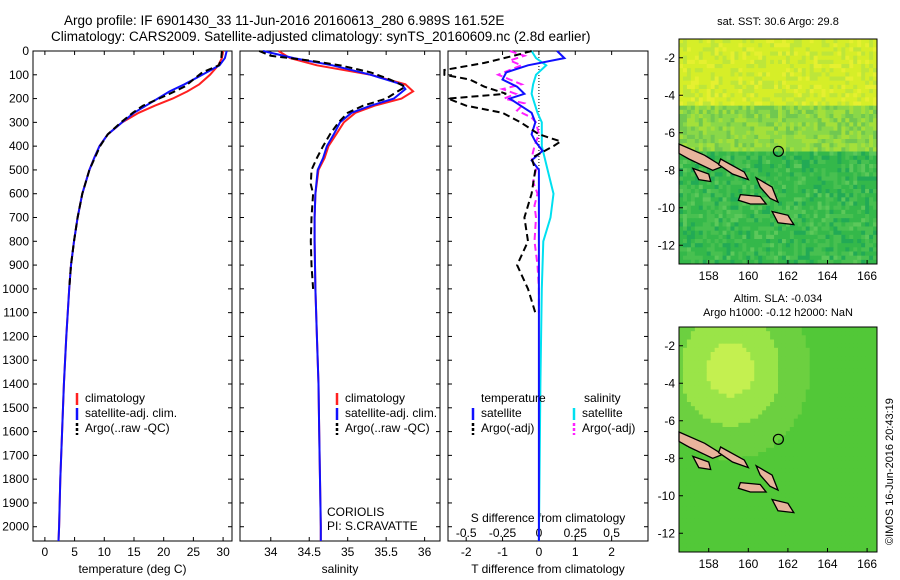 The height and width of the screenshot is (580, 900). I want to click on island-shape, so click(752, 199).